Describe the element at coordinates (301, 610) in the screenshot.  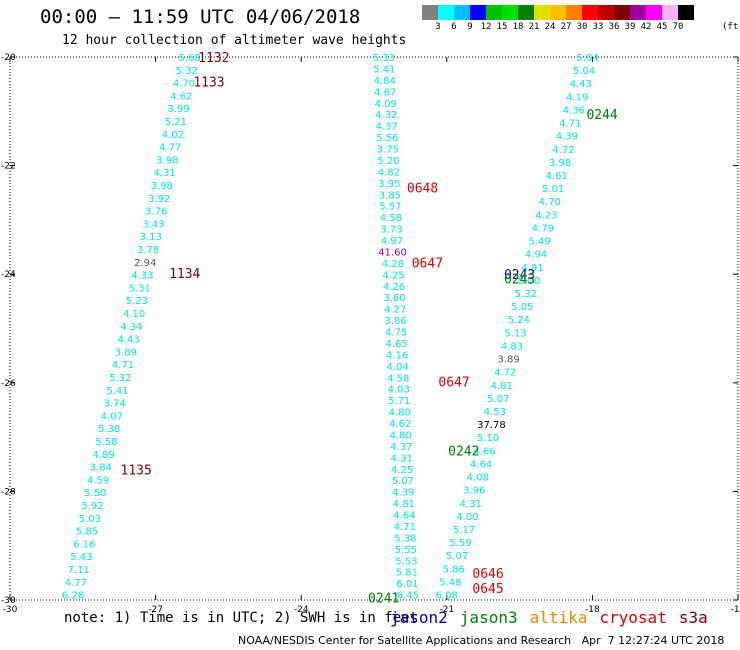
I see `x-tick-label: -24` at that location.